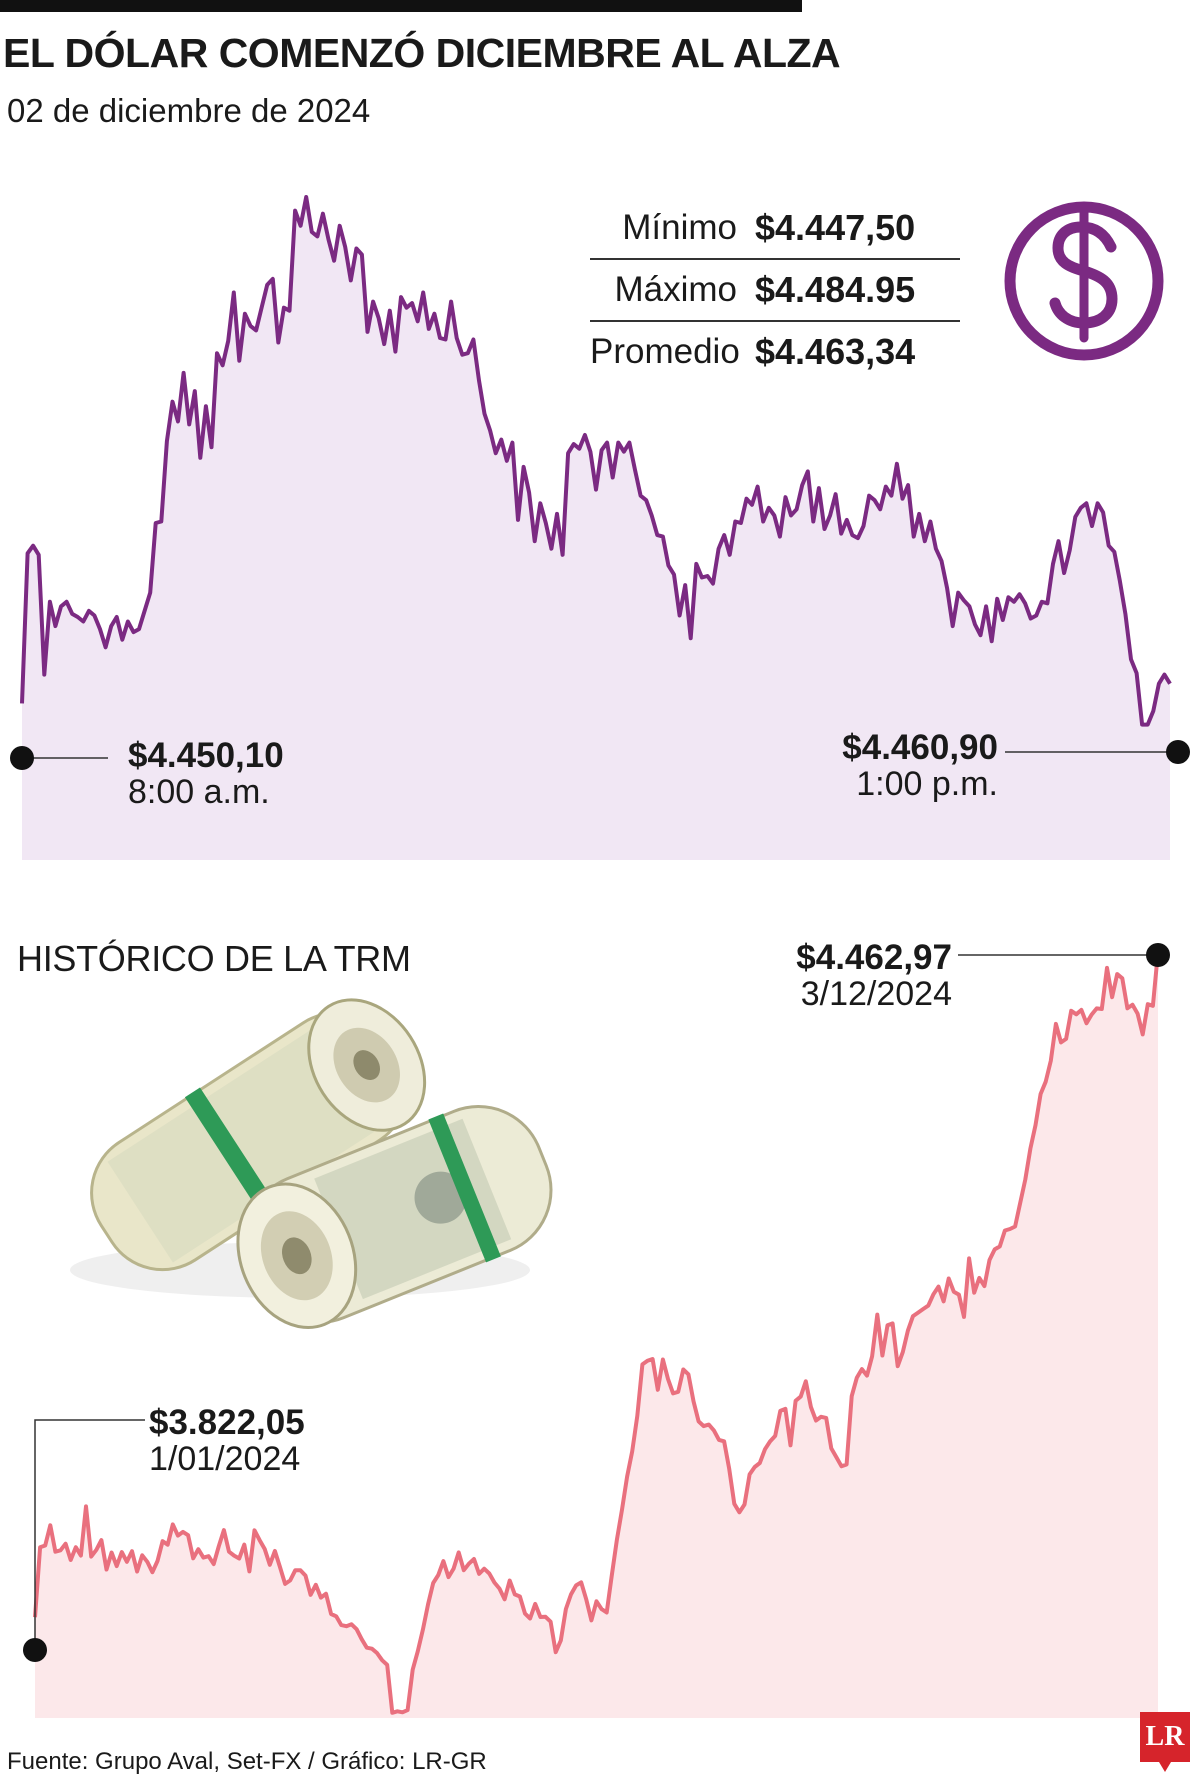  What do you see at coordinates (1158, 955) in the screenshot?
I see `historic-end-dot` at bounding box center [1158, 955].